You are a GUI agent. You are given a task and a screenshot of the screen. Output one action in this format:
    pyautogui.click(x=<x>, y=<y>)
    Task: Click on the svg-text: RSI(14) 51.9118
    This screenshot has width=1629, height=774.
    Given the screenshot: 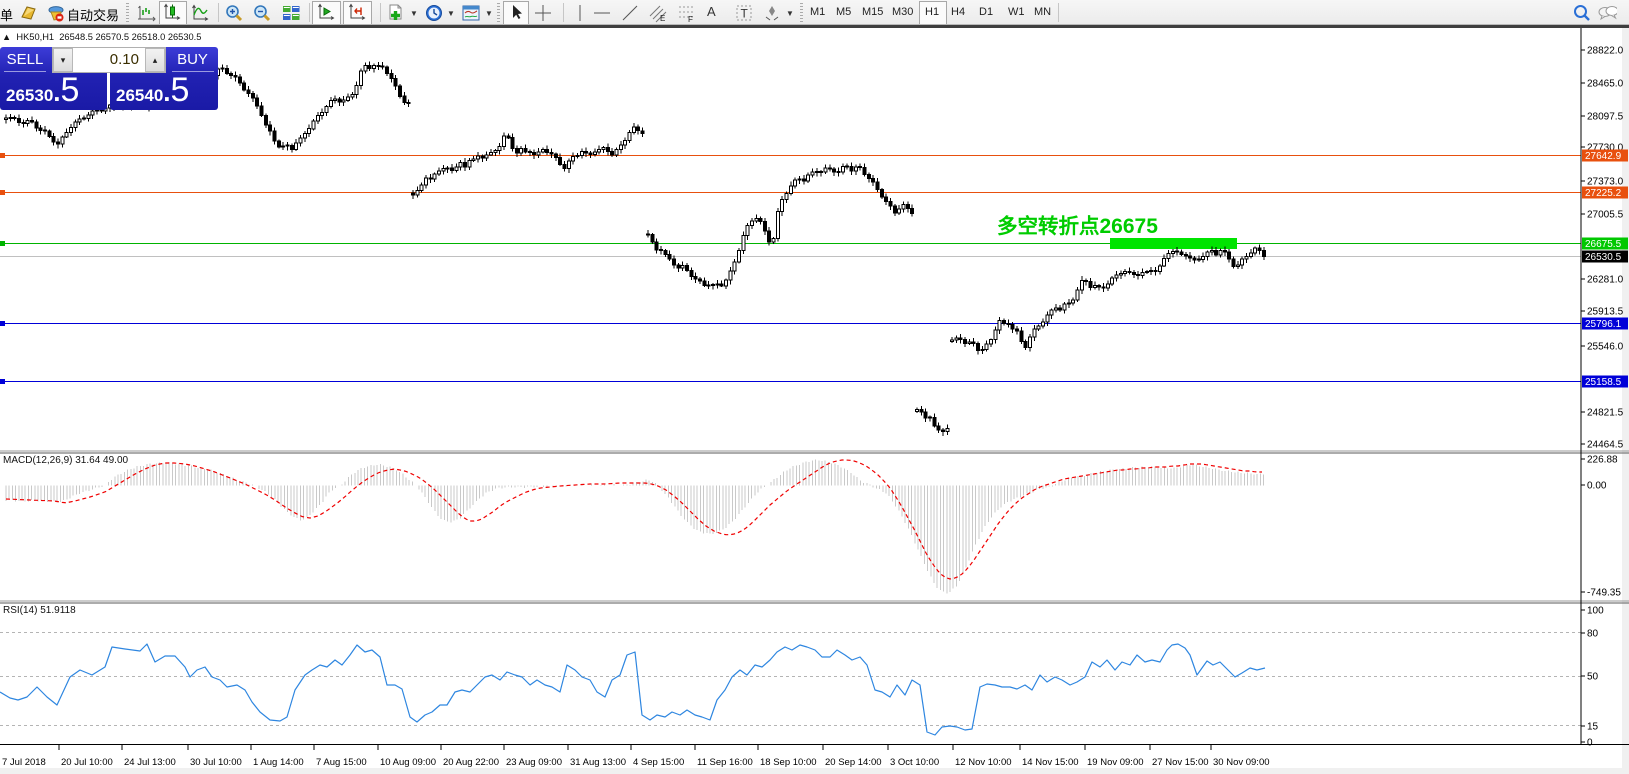 What is the action you would take?
    pyautogui.click(x=39, y=610)
    